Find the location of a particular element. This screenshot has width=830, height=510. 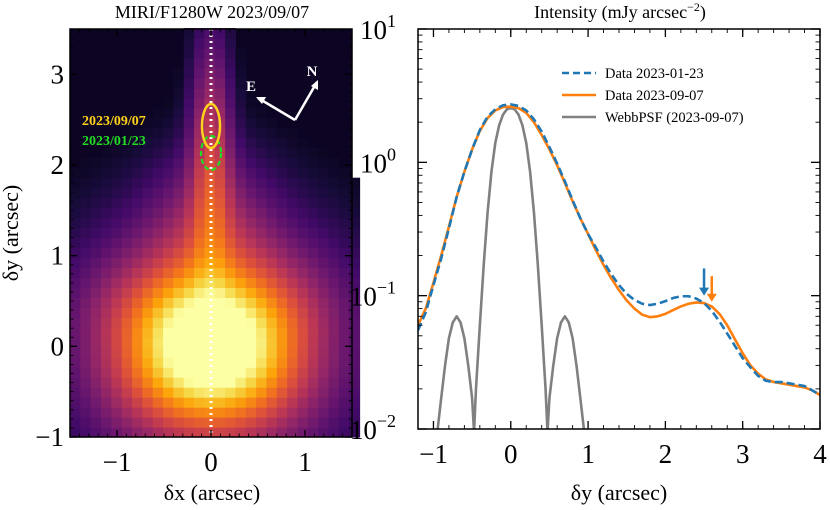

left-xtick-label: 0 is located at coordinates (211, 462).